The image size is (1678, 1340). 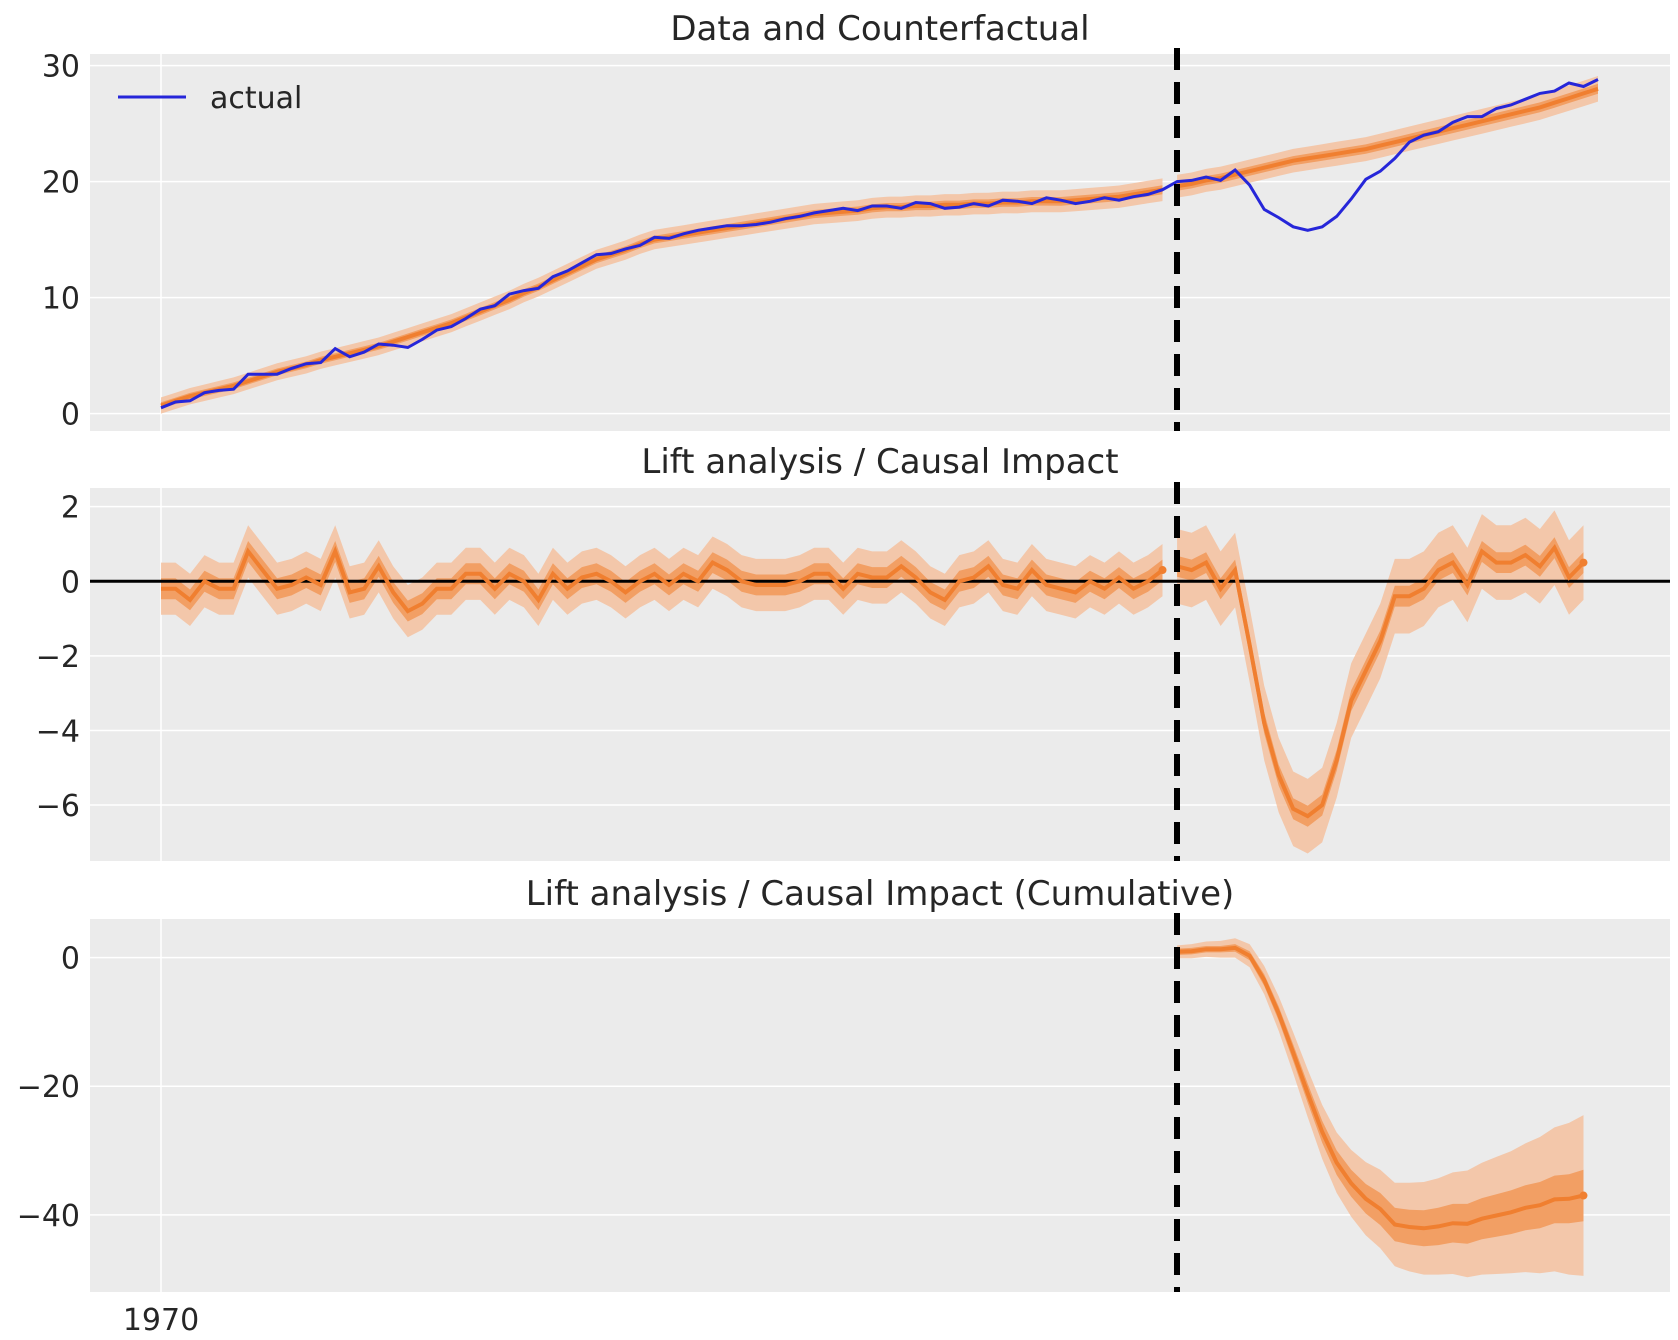 I want to click on y-tick-labels: 0 −20 −40, so click(x=48, y=1088).